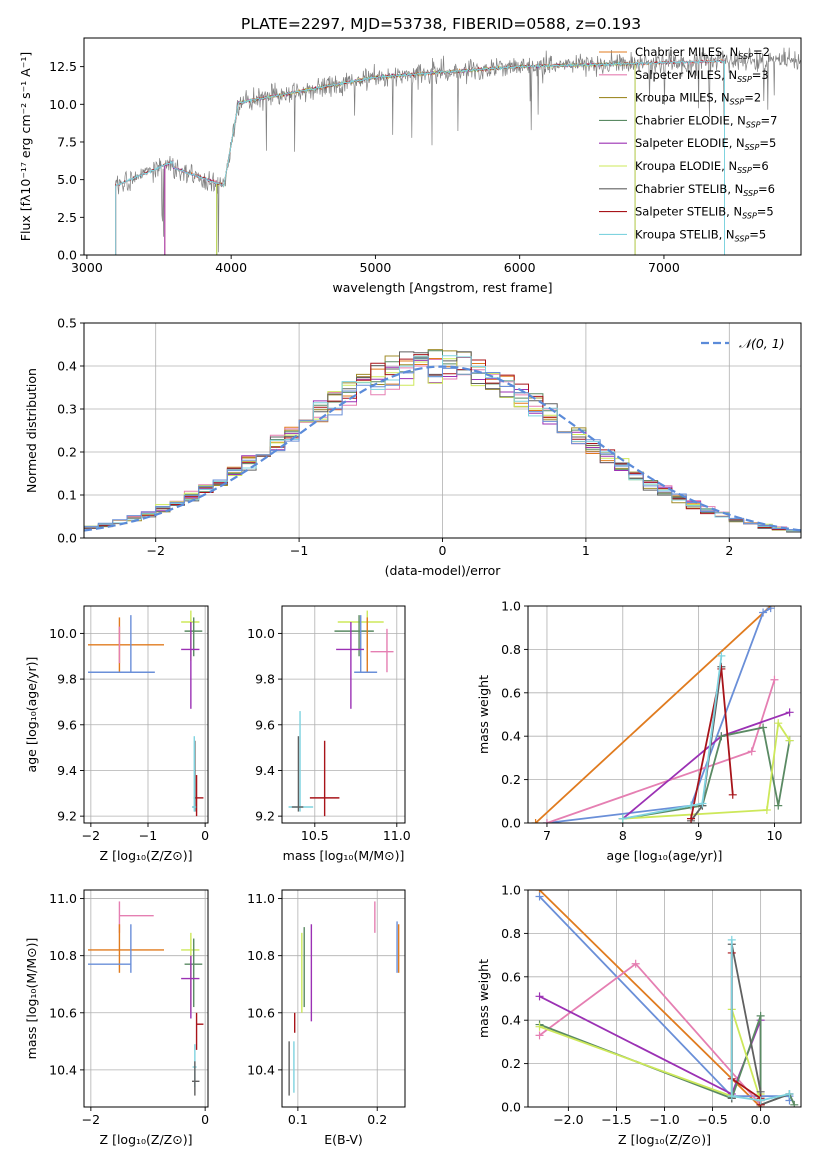 The width and height of the screenshot is (819, 1170). Describe the element at coordinates (664, 1119) in the screenshot. I see `x-tick-label: −1.0` at that location.